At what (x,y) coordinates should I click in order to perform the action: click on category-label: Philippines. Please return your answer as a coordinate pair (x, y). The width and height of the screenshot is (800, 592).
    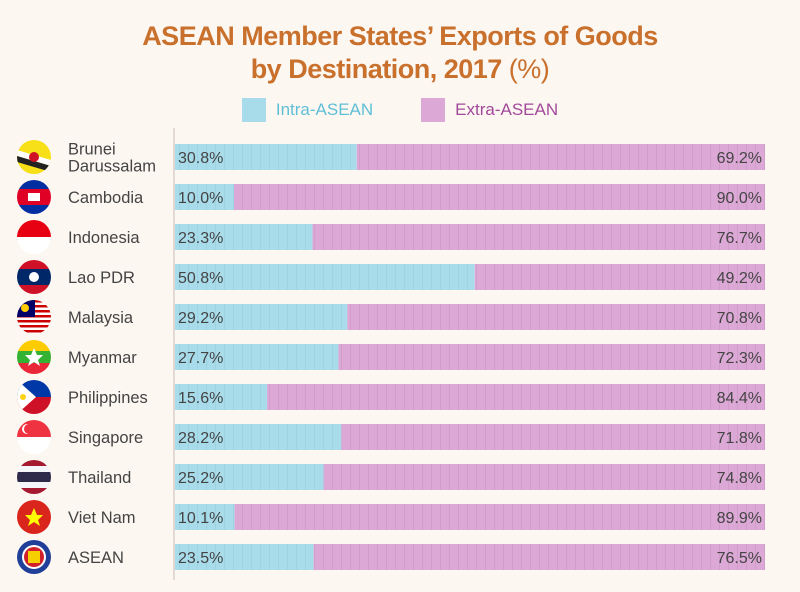
    Looking at the image, I should click on (108, 398).